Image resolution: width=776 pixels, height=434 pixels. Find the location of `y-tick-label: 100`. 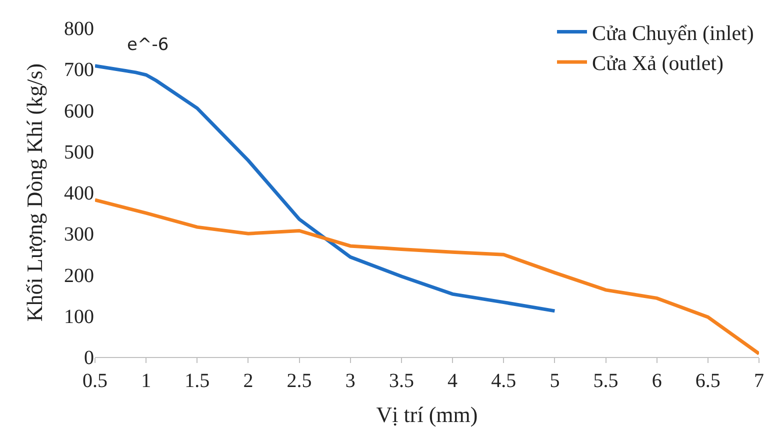

y-tick-label: 100 is located at coordinates (79, 317).